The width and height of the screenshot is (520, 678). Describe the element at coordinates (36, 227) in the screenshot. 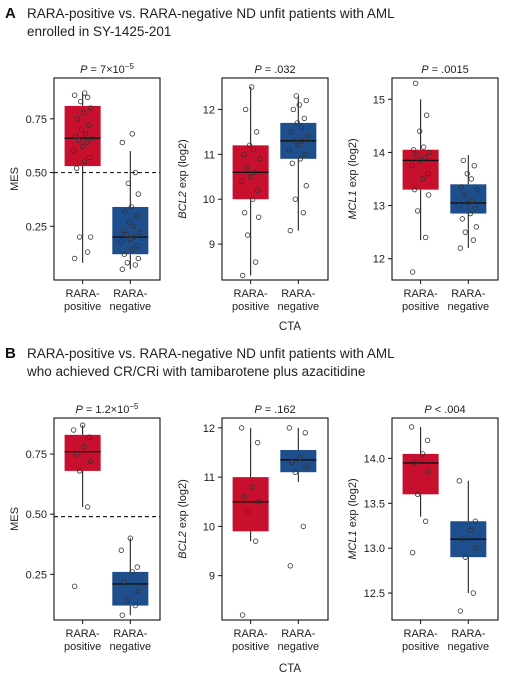

I see `y-tick-label: 0.25` at that location.